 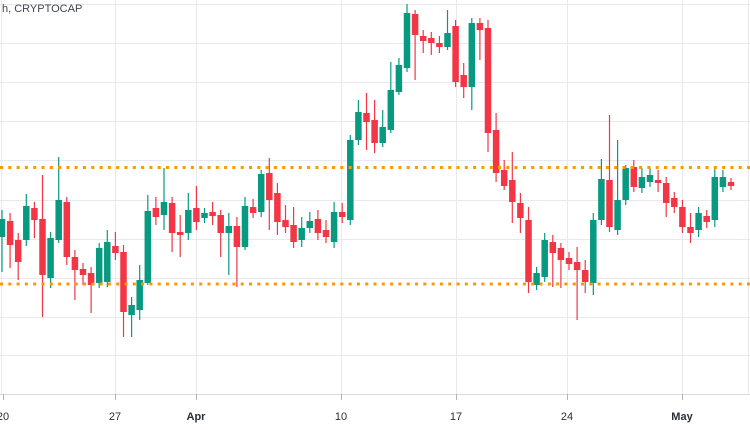 What do you see at coordinates (567, 417) in the screenshot?
I see `time-axis-label: 24` at bounding box center [567, 417].